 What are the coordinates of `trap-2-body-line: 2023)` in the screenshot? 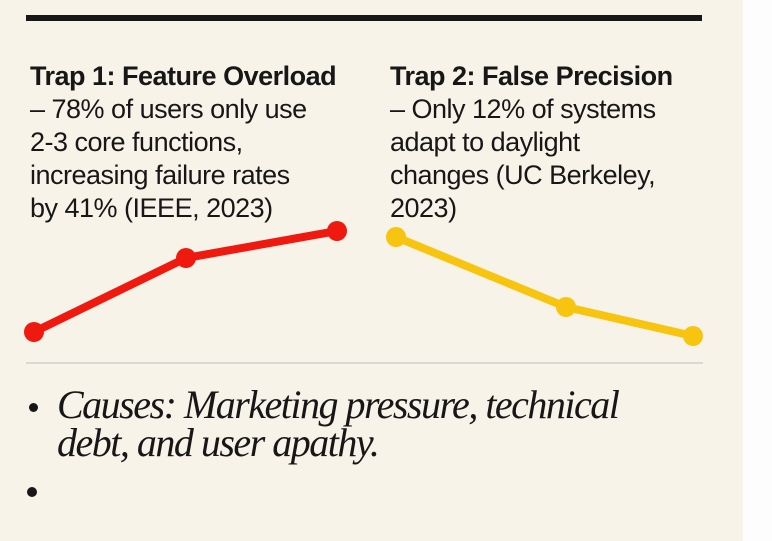 It's located at (423, 208).